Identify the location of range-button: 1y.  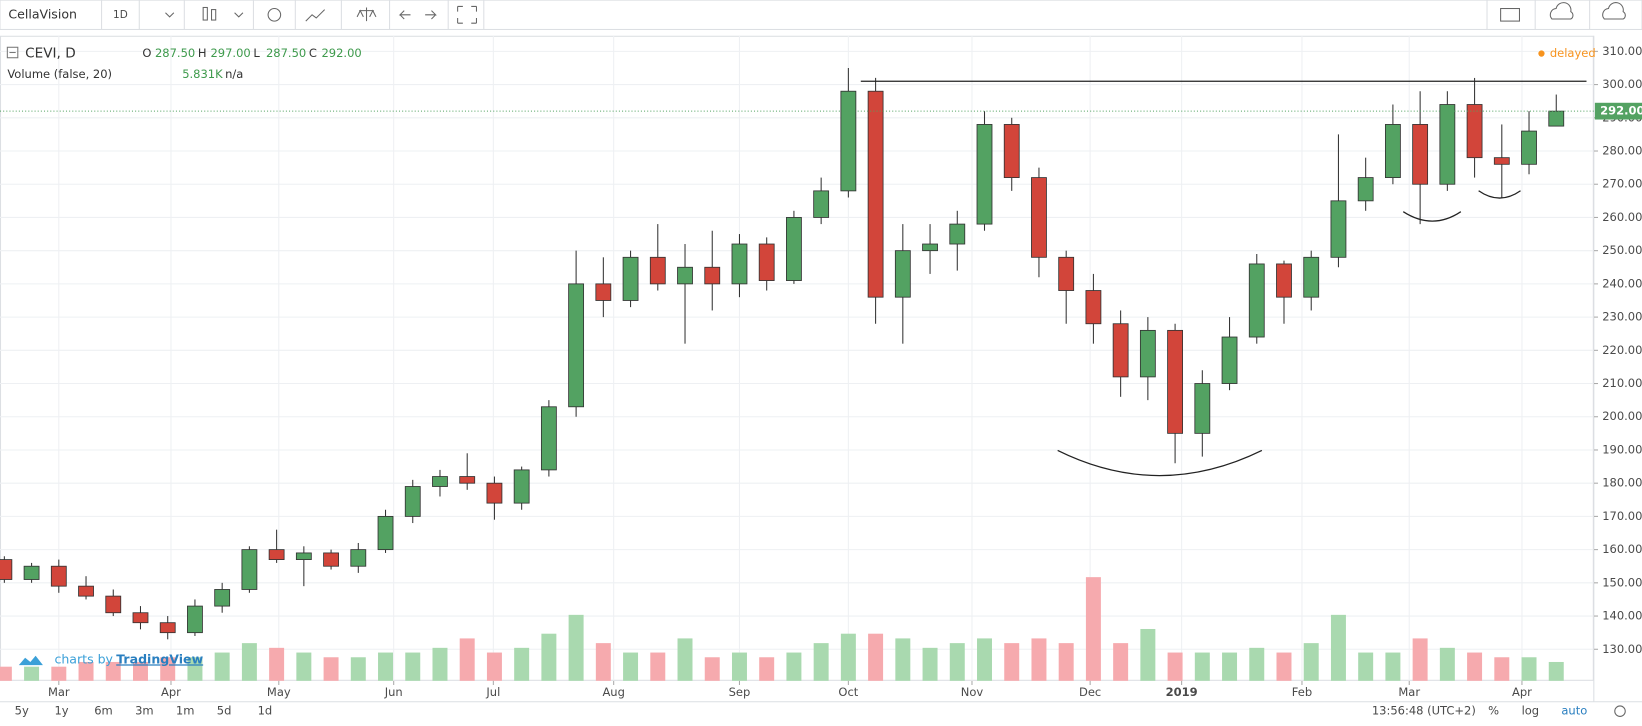
(61, 711).